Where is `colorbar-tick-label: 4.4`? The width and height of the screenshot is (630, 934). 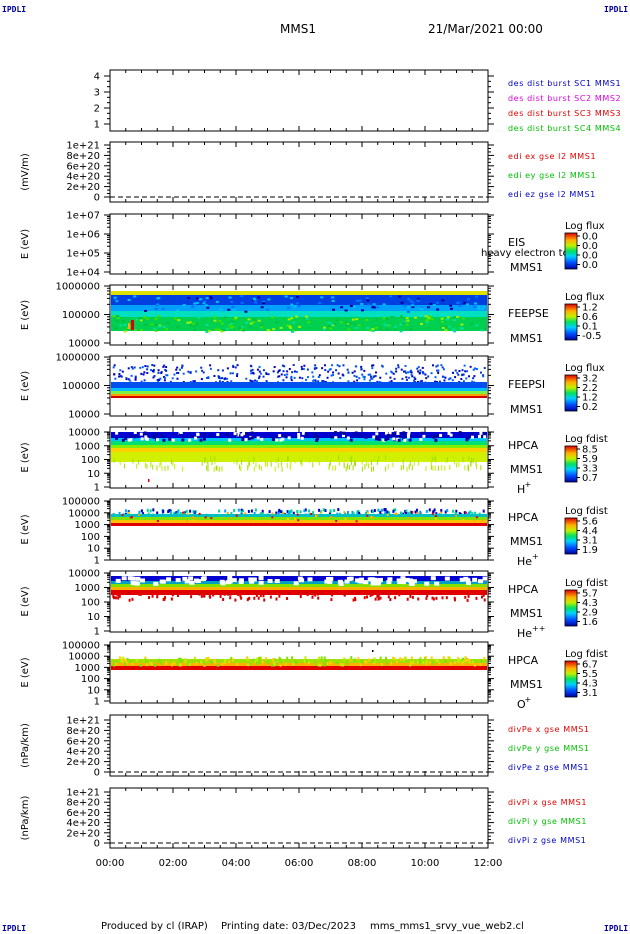 colorbar-tick-label: 4.4 is located at coordinates (590, 531).